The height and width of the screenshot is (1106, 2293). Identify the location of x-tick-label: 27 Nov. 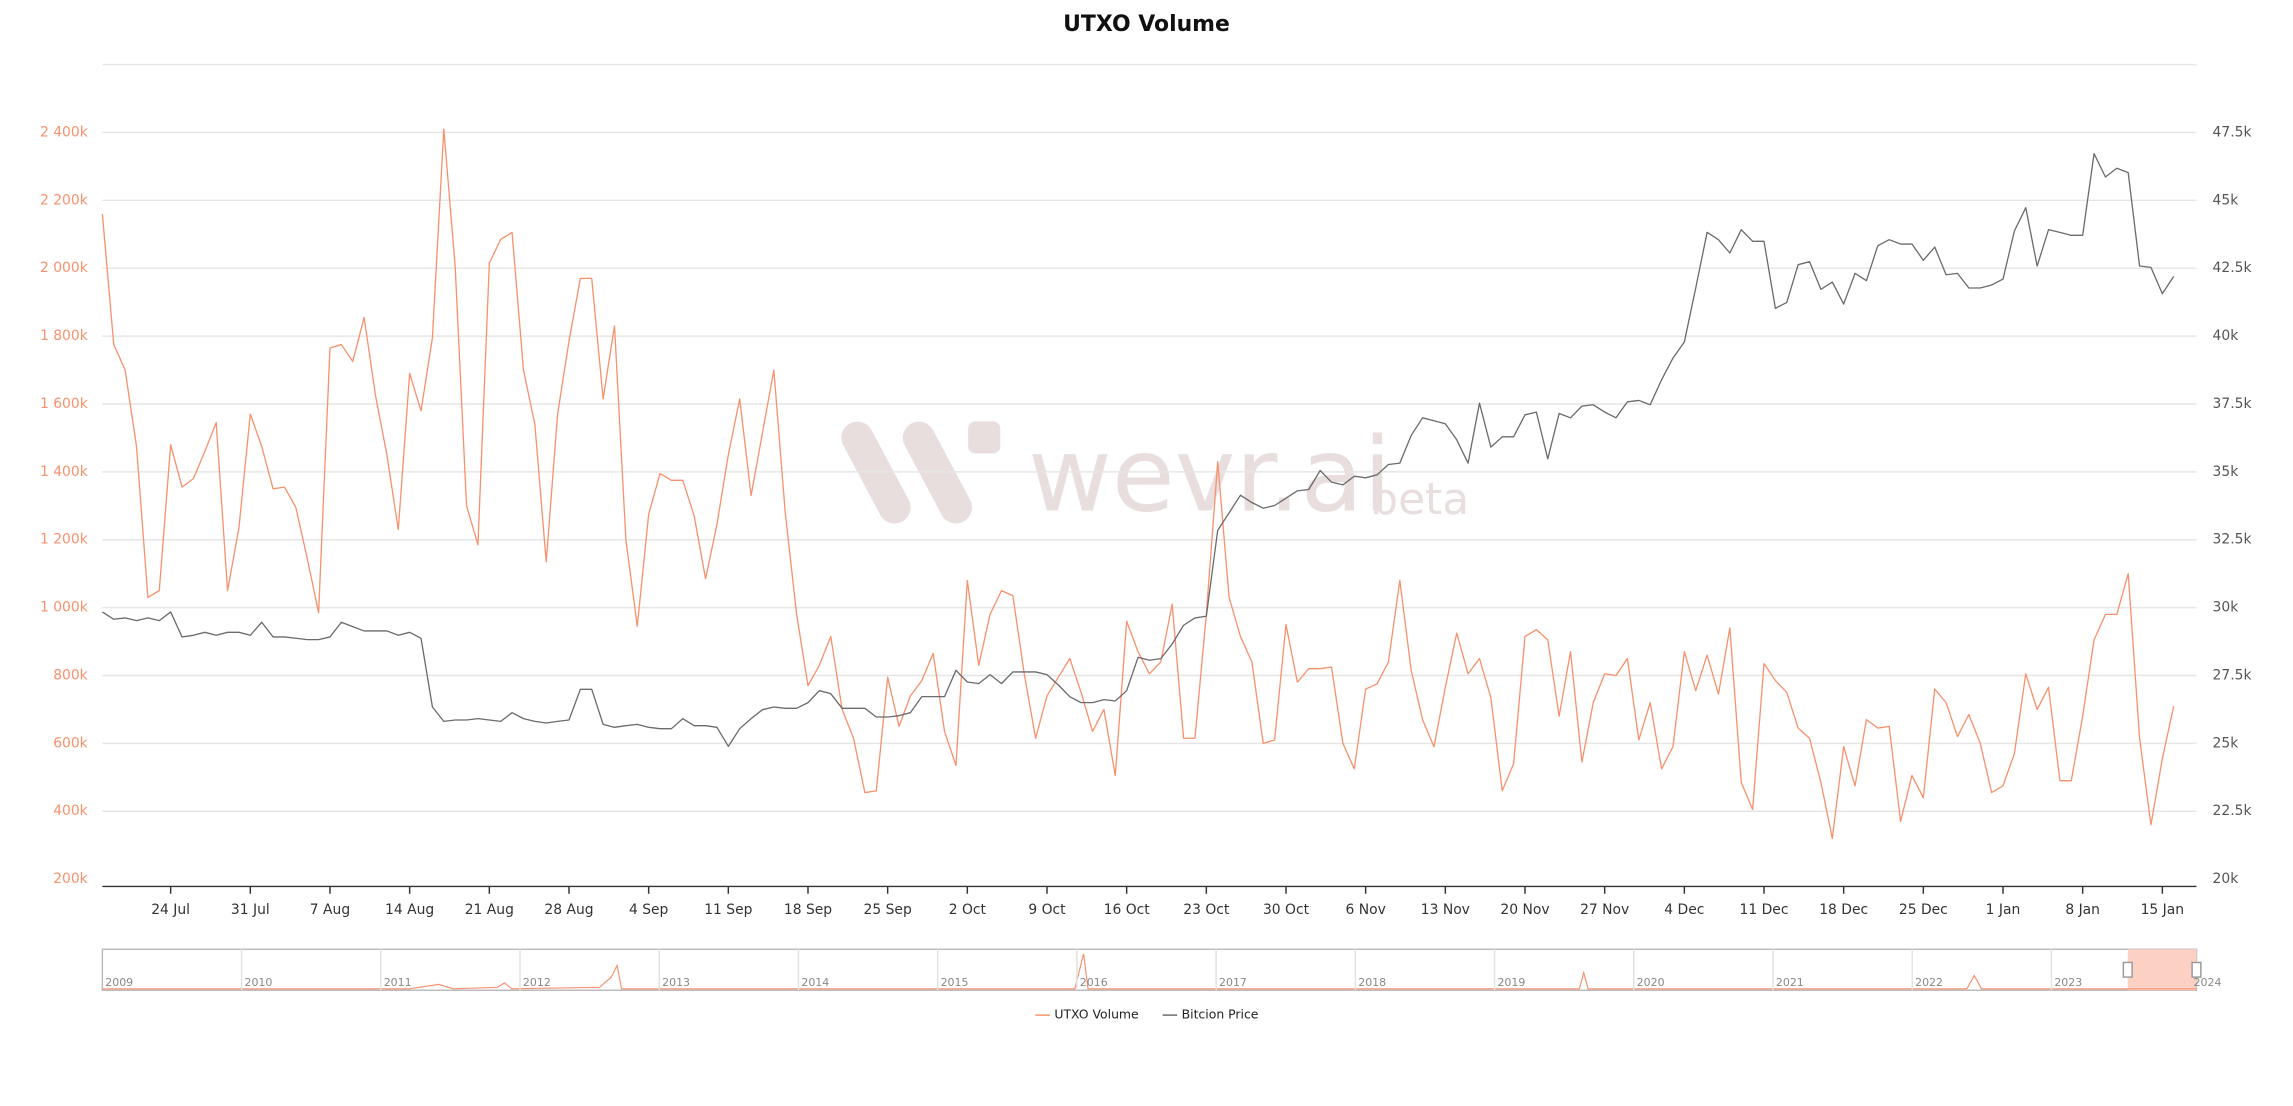
(1604, 910).